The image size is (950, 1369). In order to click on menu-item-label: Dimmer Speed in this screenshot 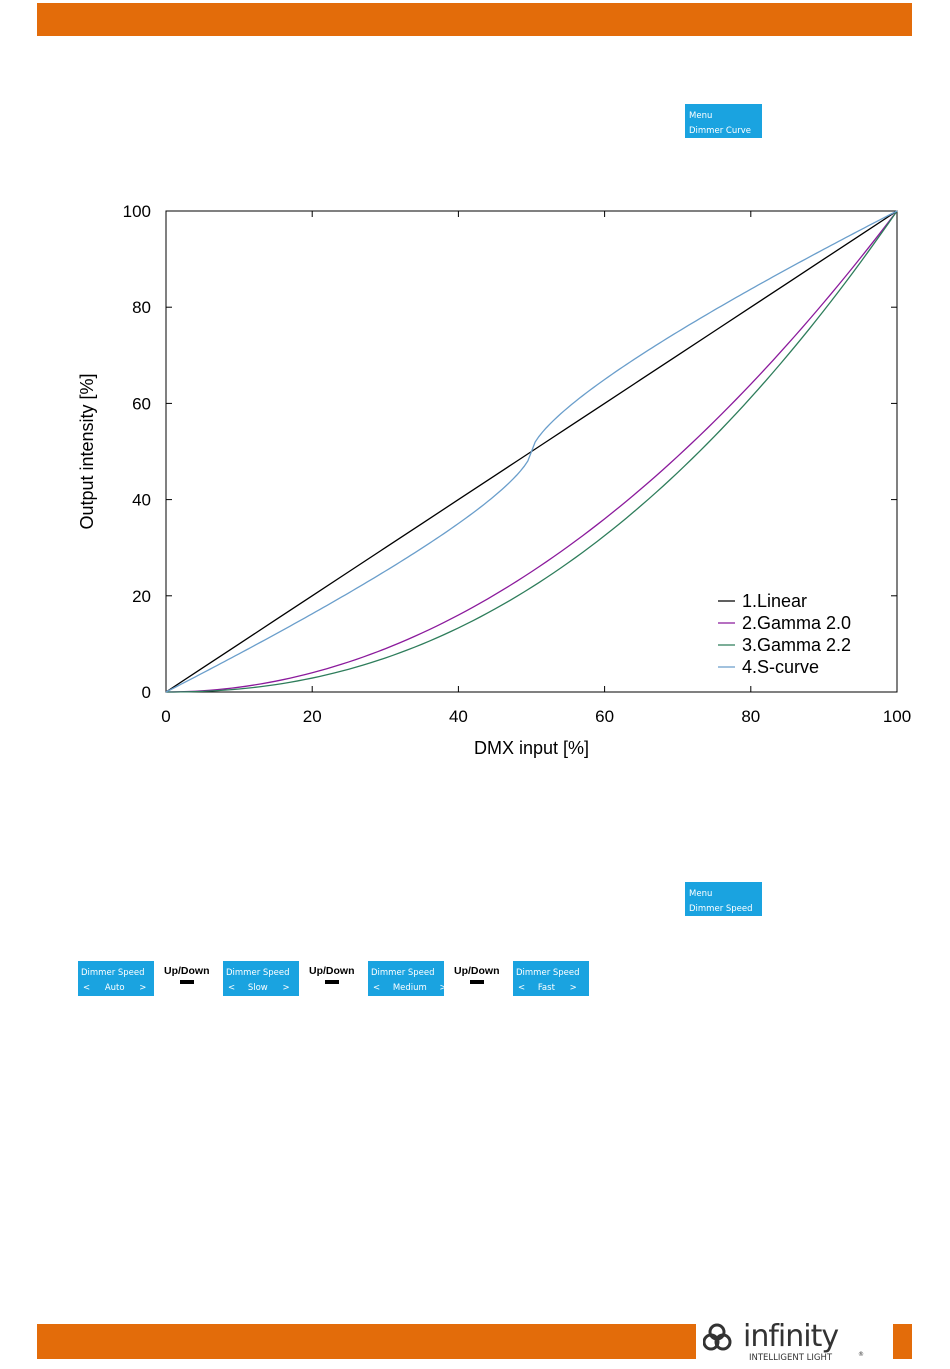, I will do `click(721, 909)`.